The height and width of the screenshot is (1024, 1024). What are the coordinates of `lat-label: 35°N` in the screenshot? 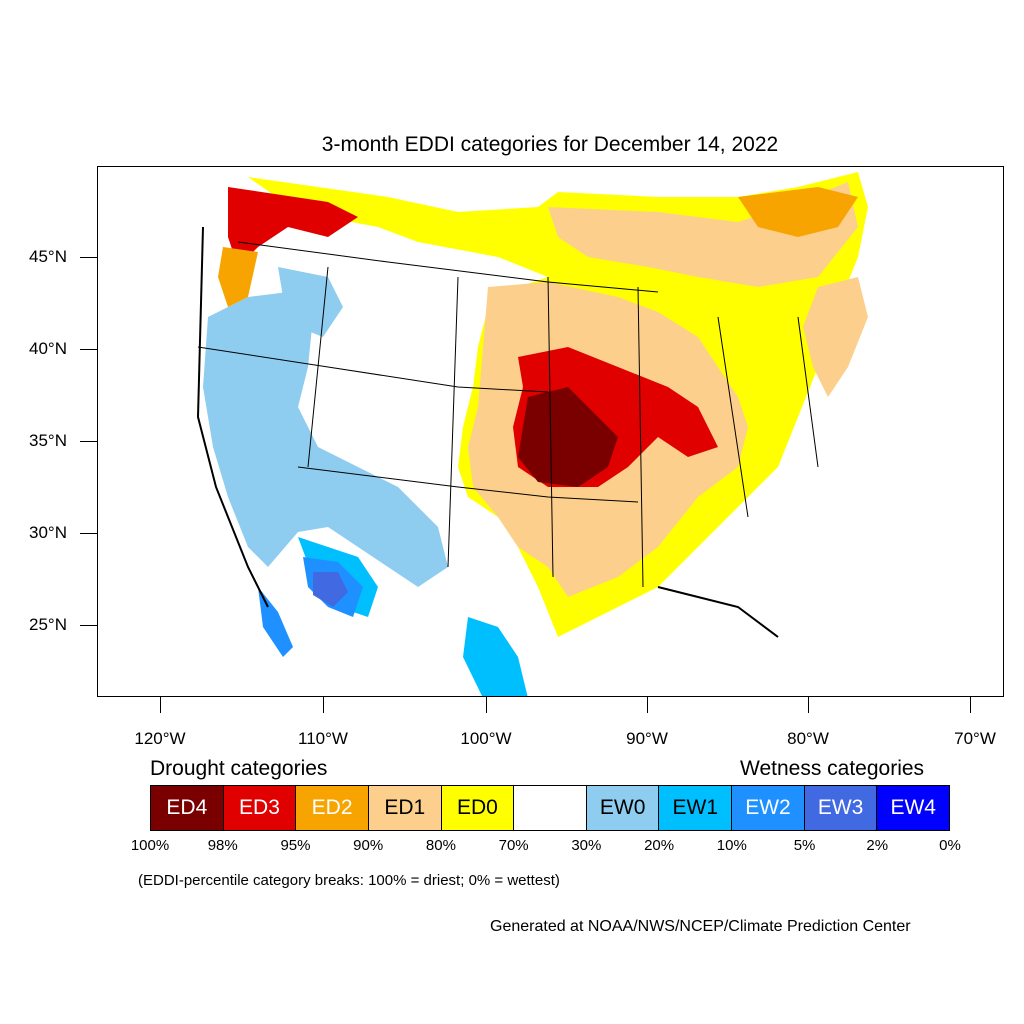 It's located at (48, 440).